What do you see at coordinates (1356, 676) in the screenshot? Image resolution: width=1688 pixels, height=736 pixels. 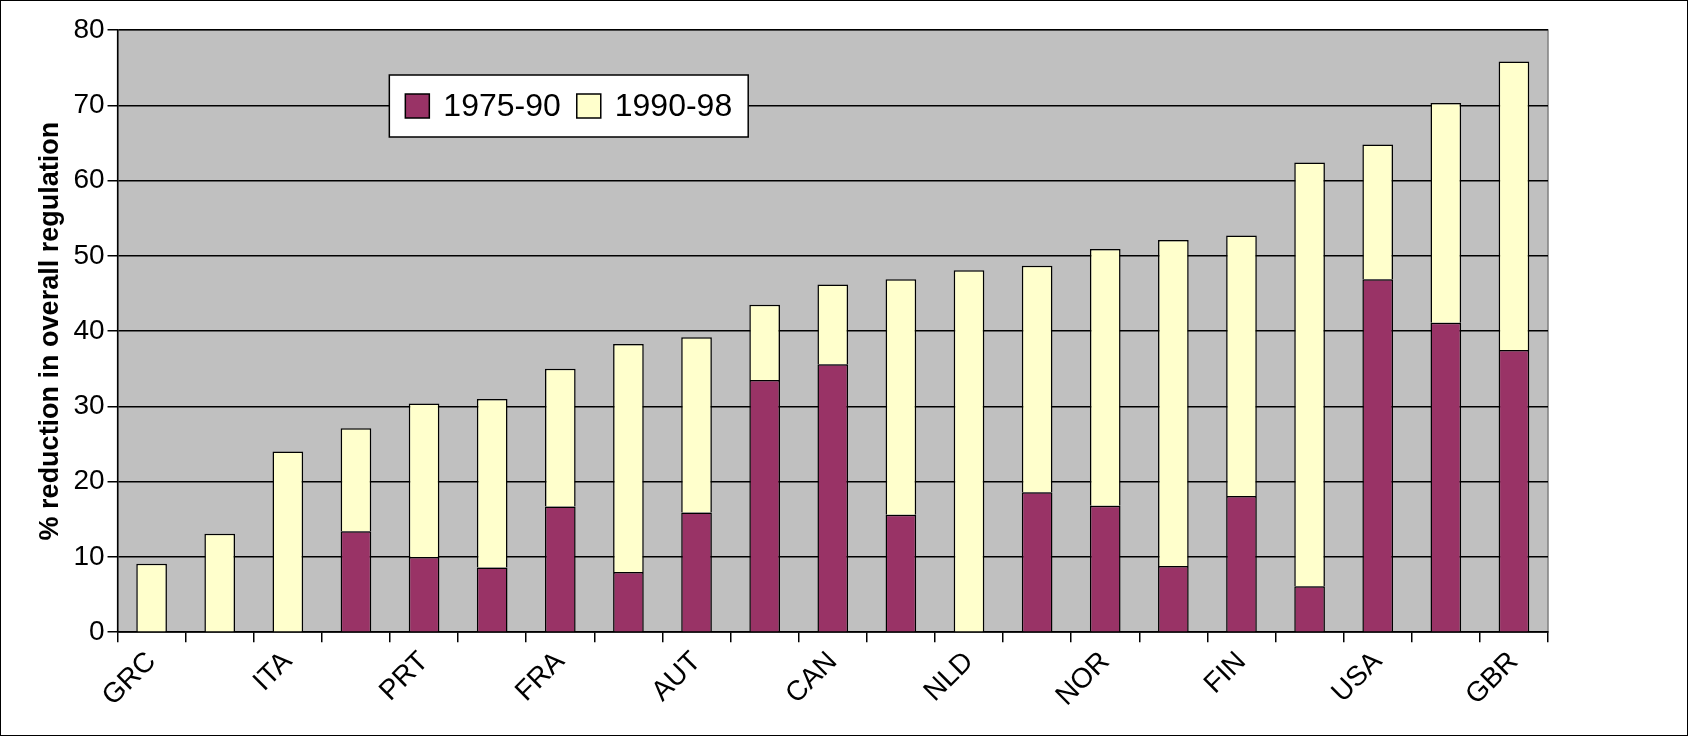 I see `x-tick-label: USA` at bounding box center [1356, 676].